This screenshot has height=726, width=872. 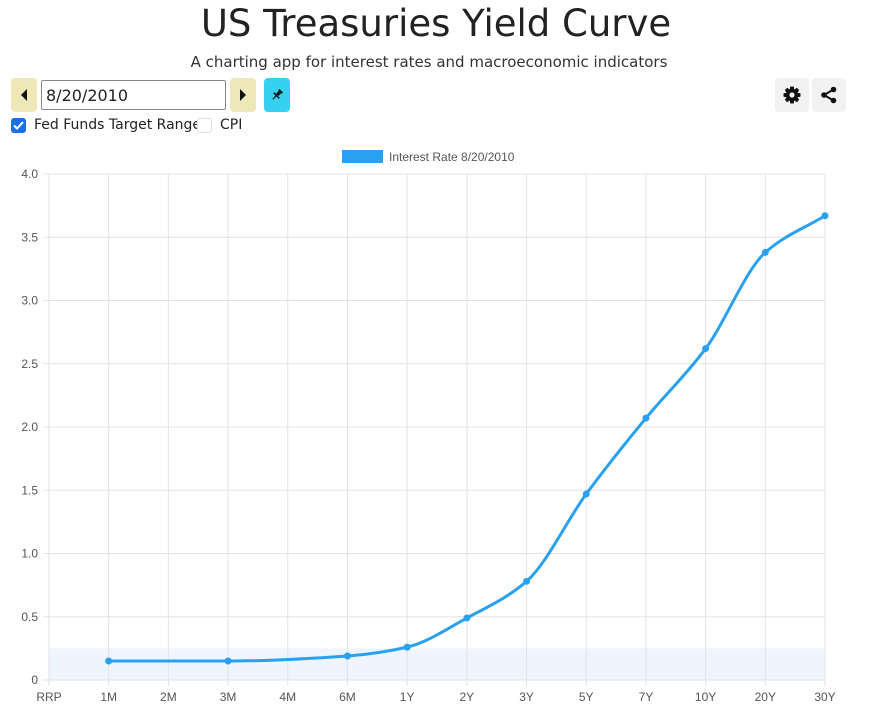 What do you see at coordinates (29, 301) in the screenshot?
I see `y-tick-label: 3.0` at bounding box center [29, 301].